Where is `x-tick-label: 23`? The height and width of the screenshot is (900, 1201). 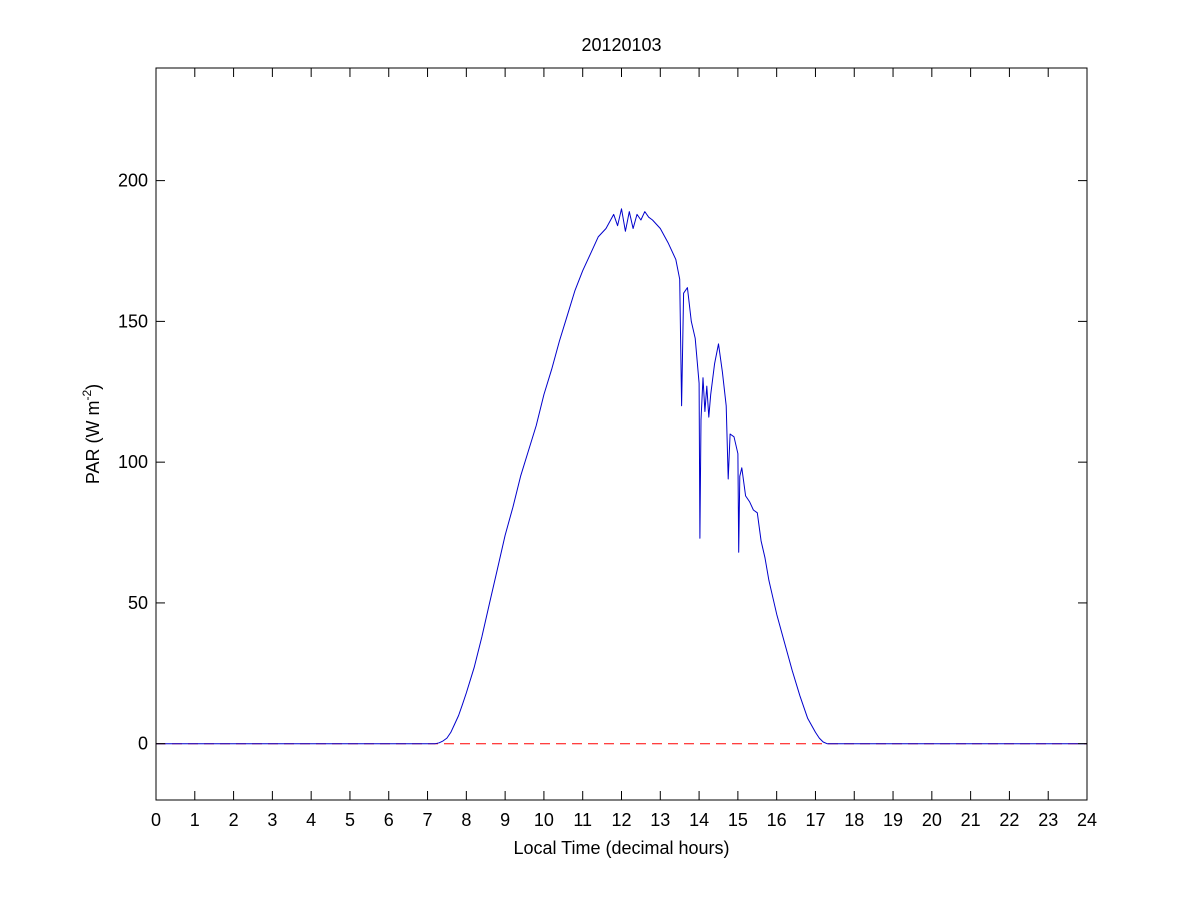
x-tick-label: 23 is located at coordinates (1048, 820).